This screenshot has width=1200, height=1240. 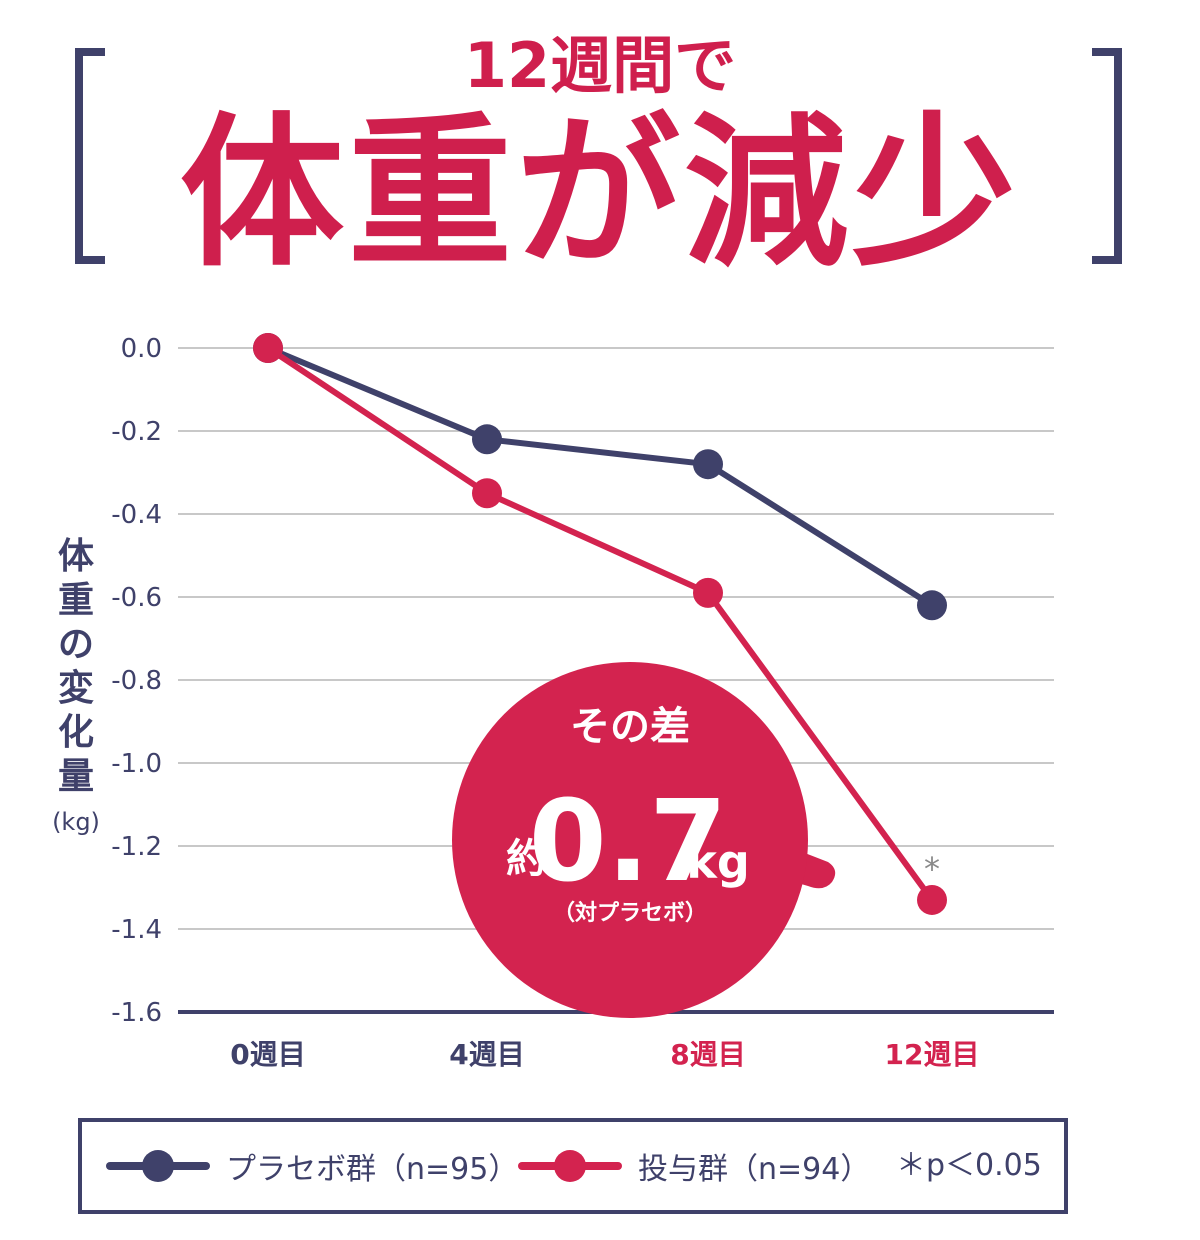 What do you see at coordinates (600, 65) in the screenshot?
I see `header-subtitle: 12週間で` at bounding box center [600, 65].